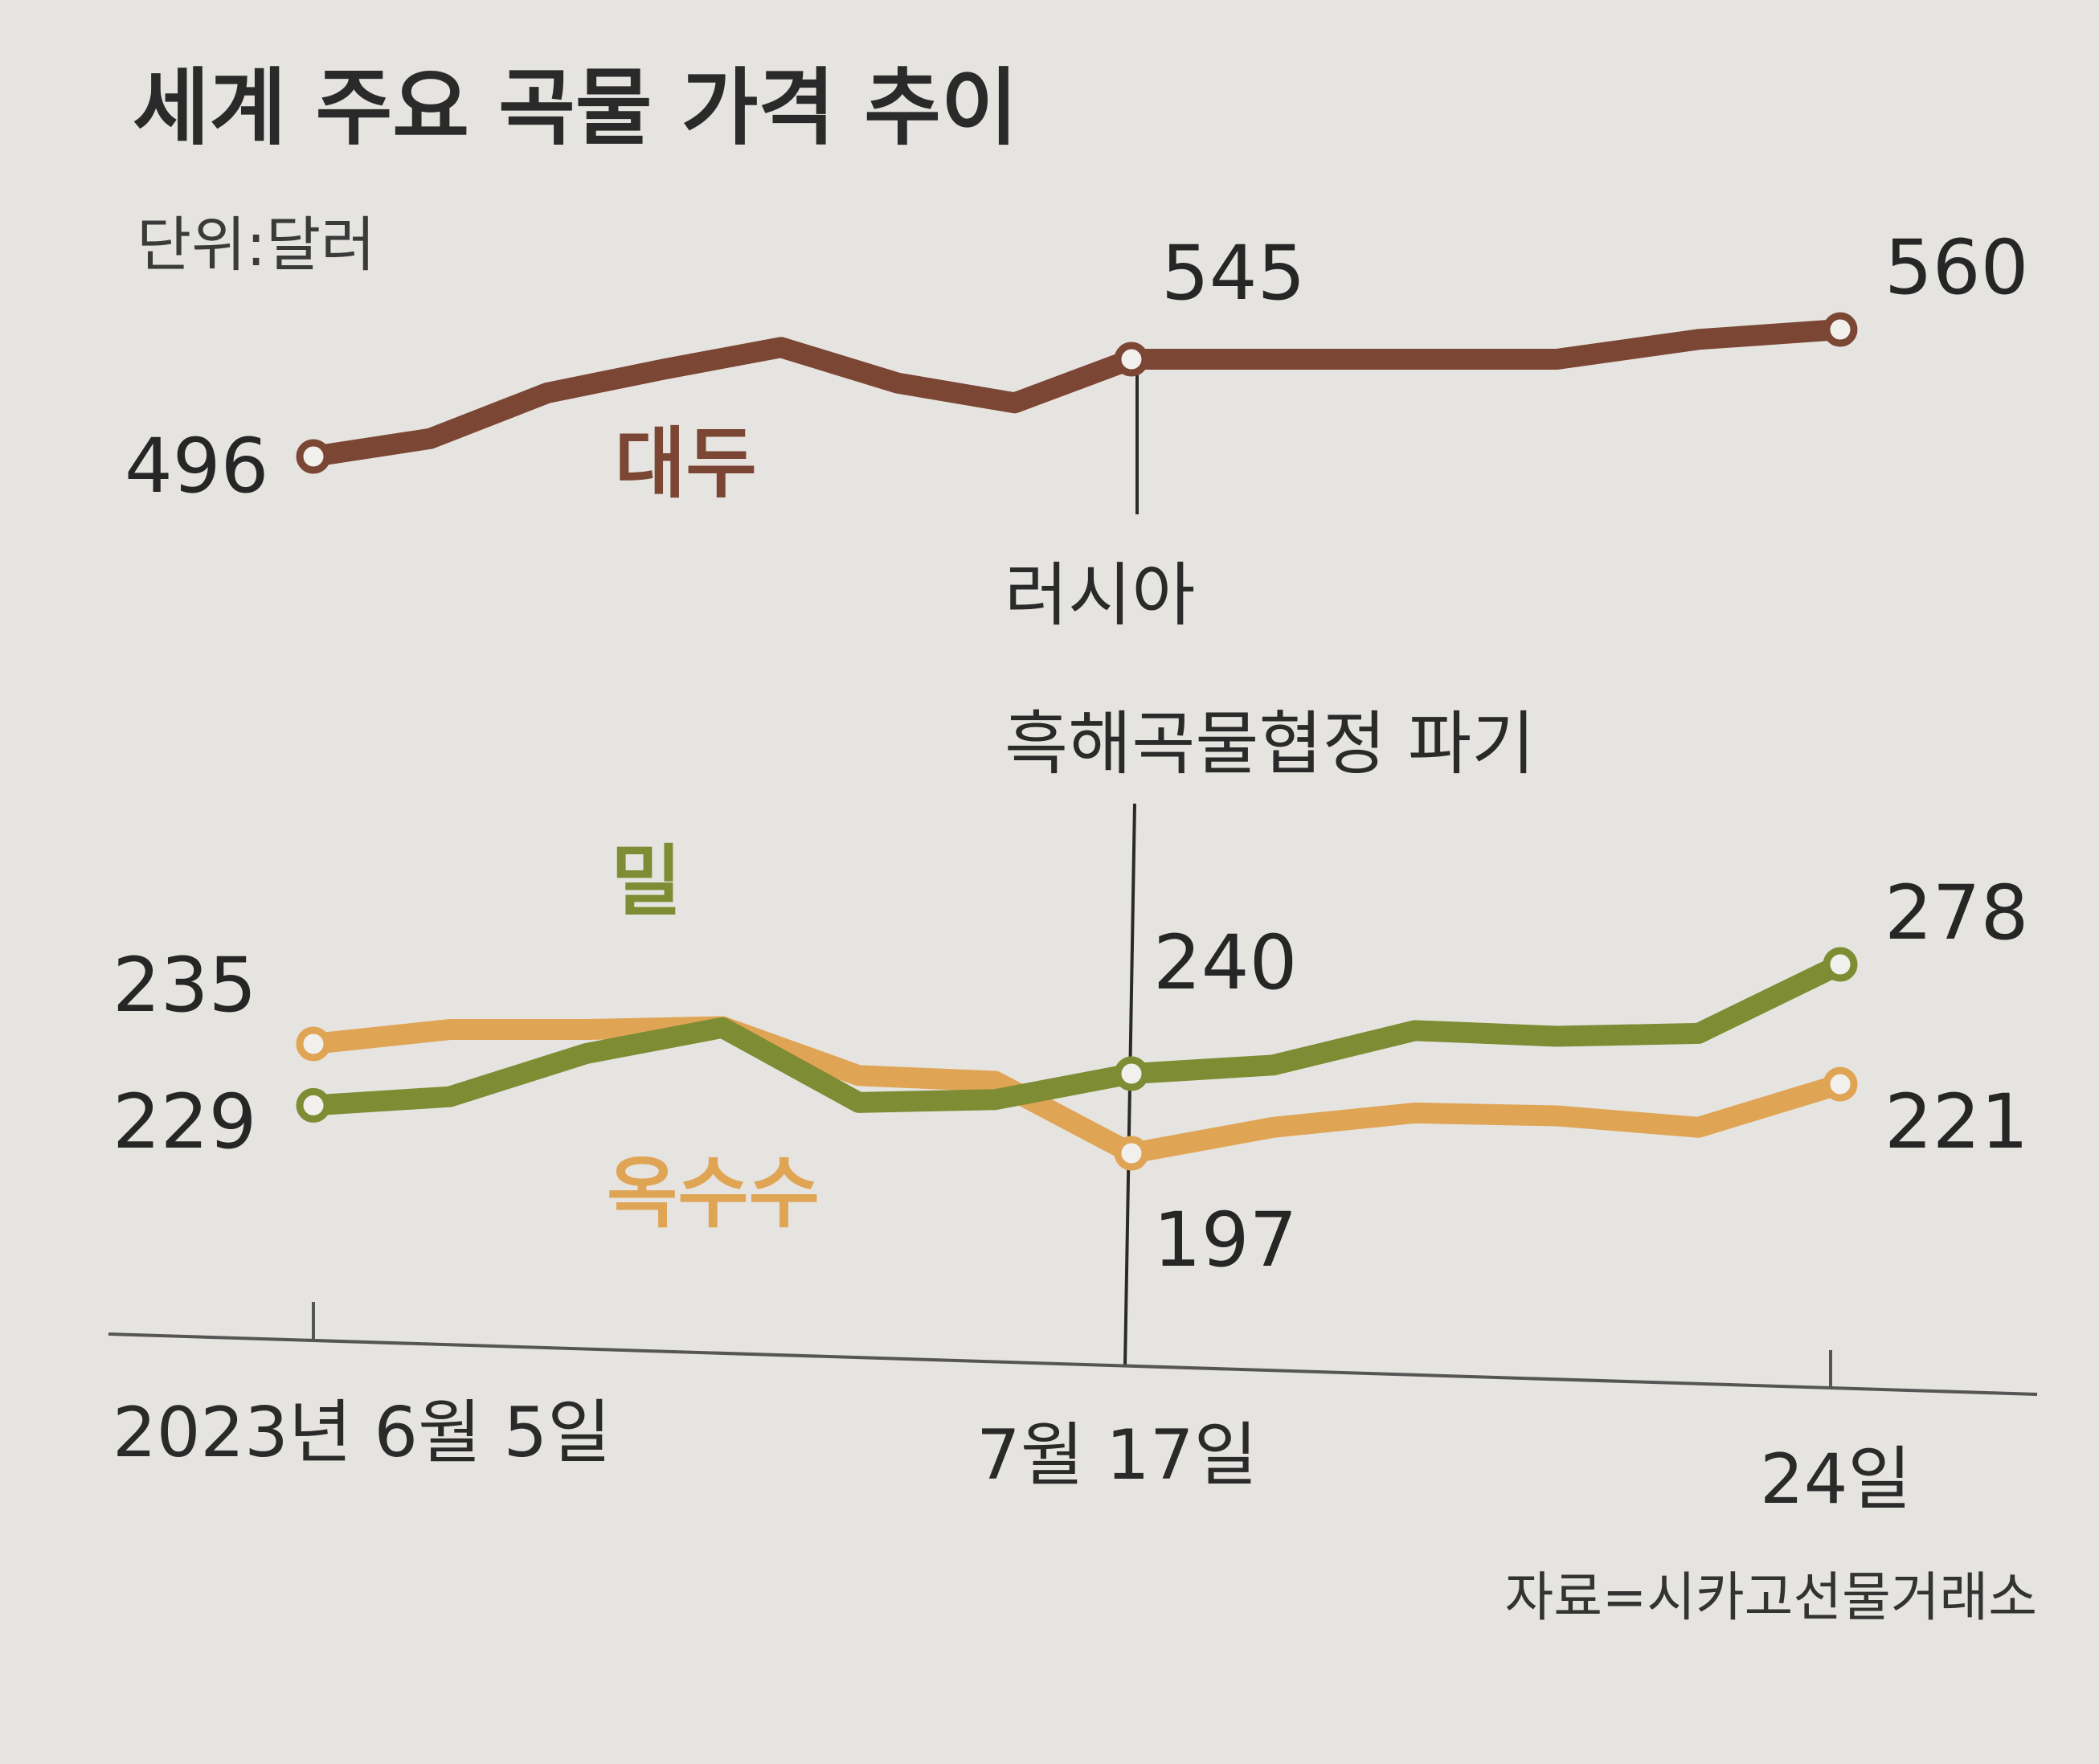 The image size is (2099, 1764). I want to click on corn-first-label: 235, so click(184, 985).